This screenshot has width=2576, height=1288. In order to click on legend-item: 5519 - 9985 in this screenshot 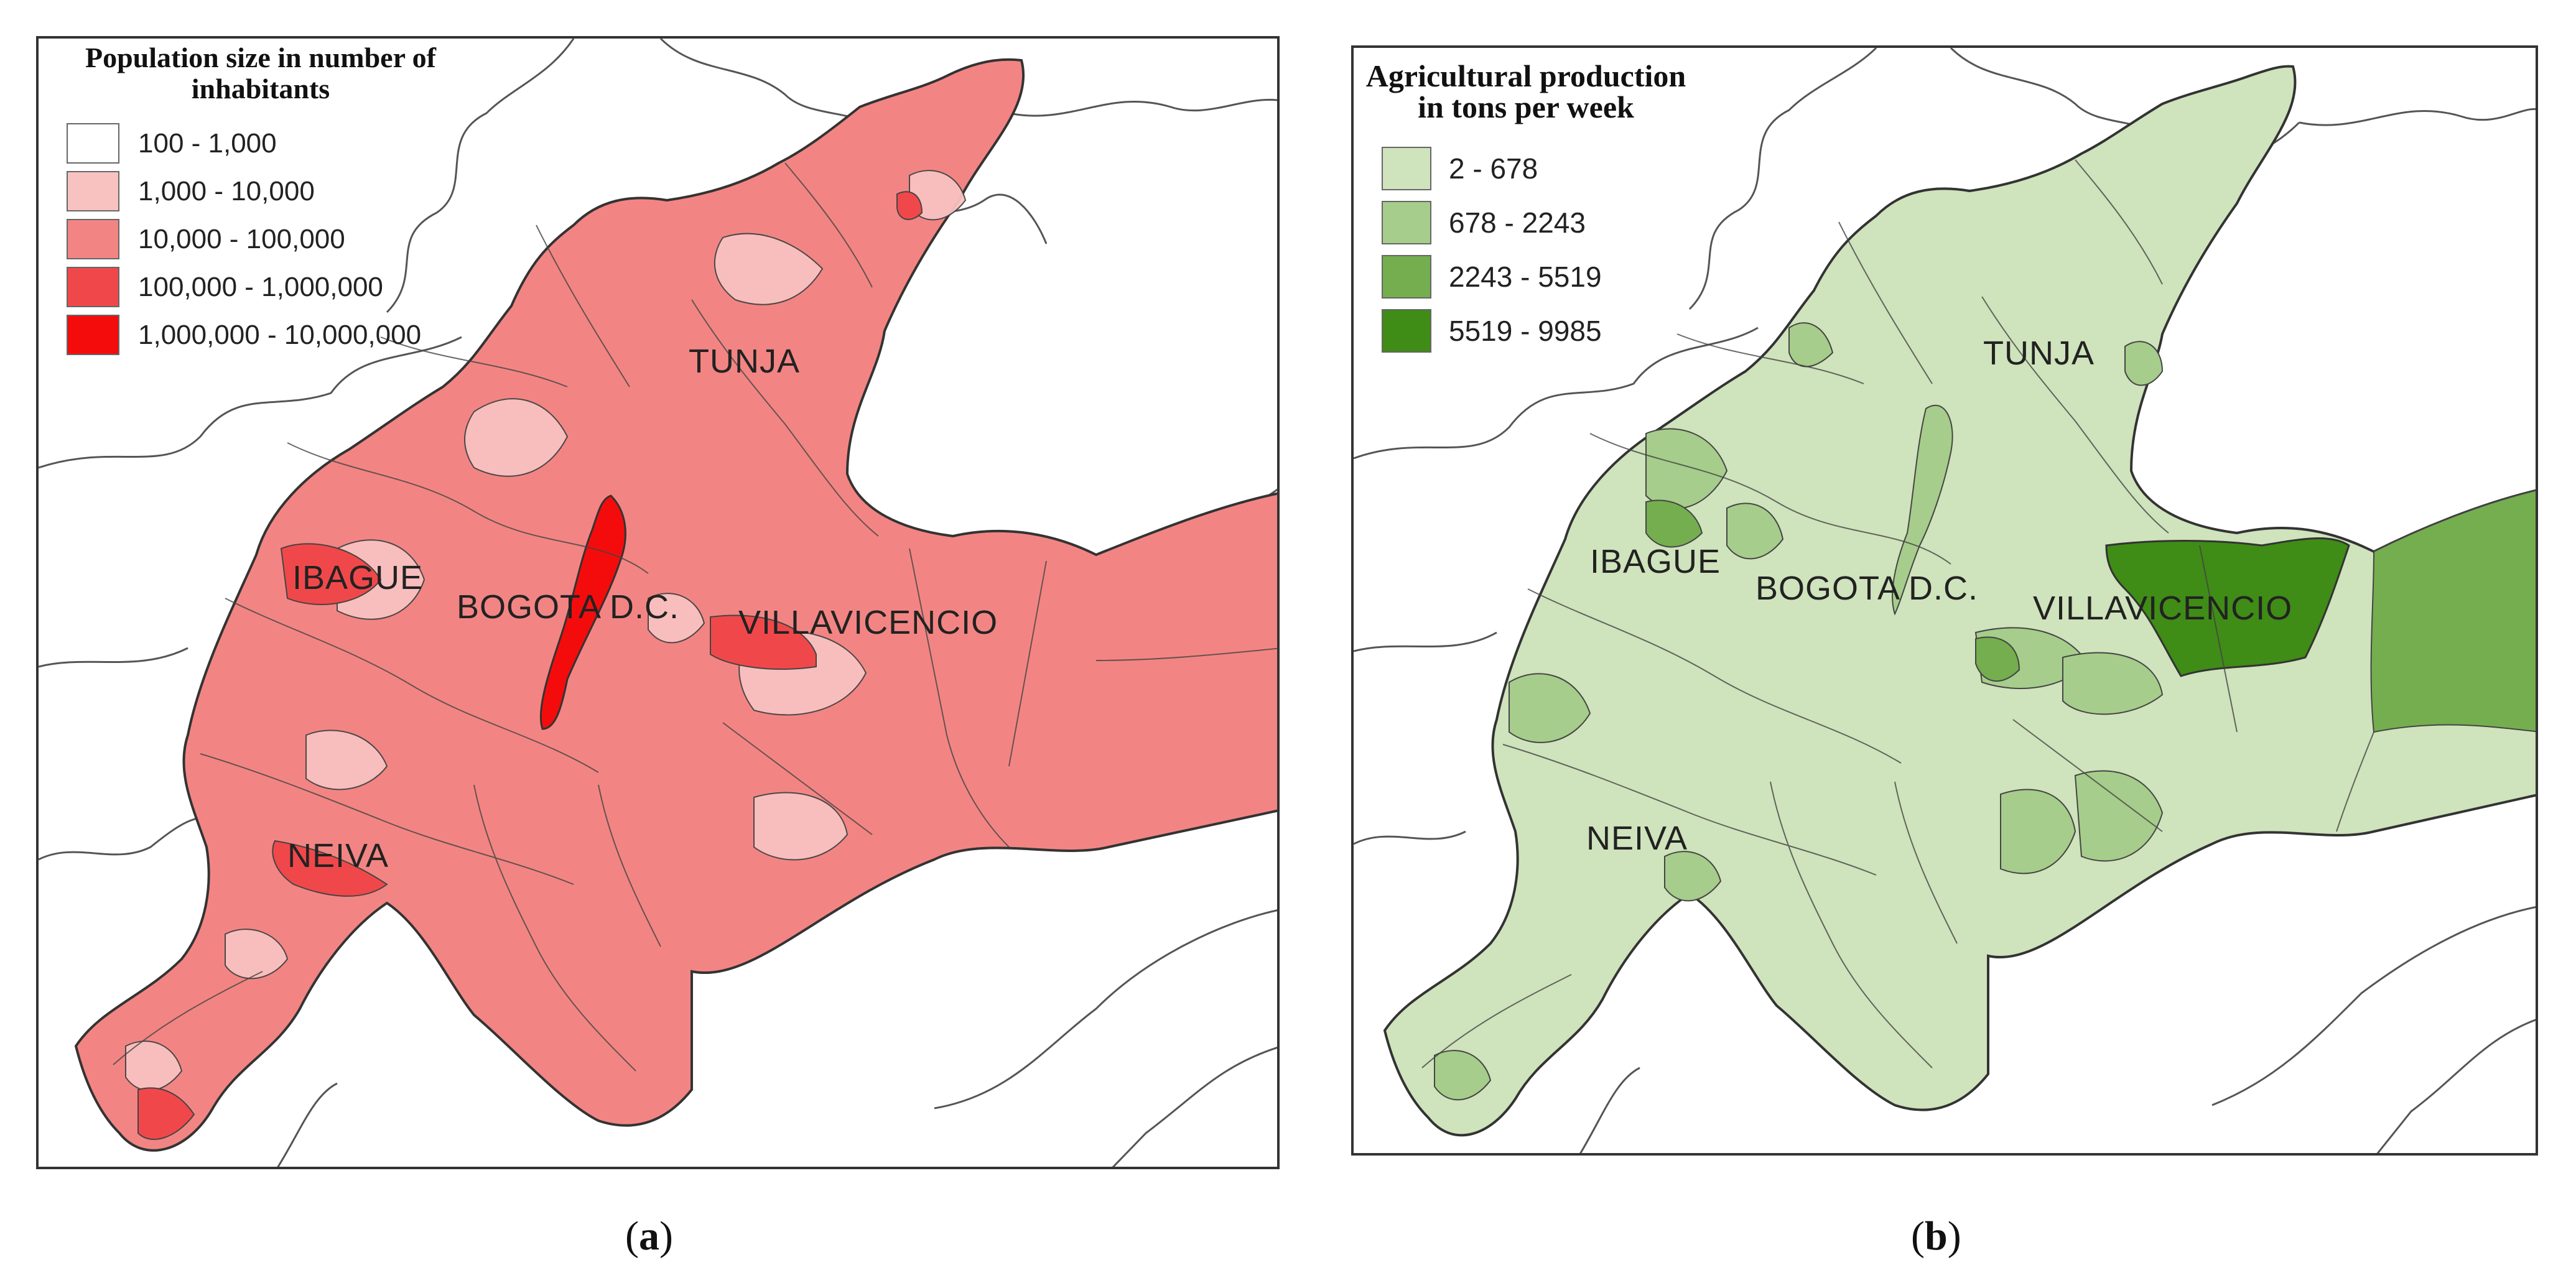, I will do `click(1536, 330)`.